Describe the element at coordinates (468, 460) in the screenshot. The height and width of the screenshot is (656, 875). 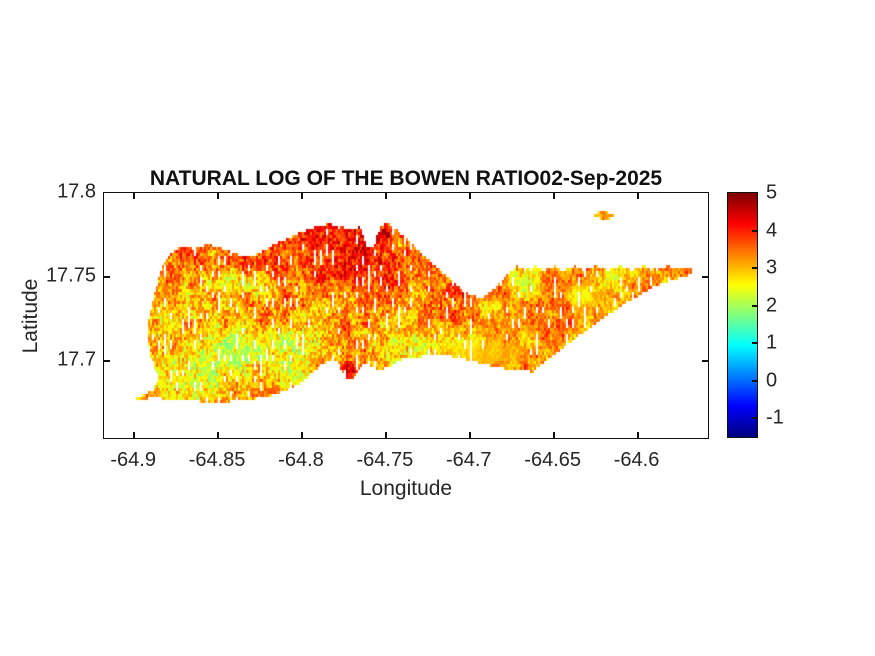
I see `x-tick-label: -64.7` at that location.